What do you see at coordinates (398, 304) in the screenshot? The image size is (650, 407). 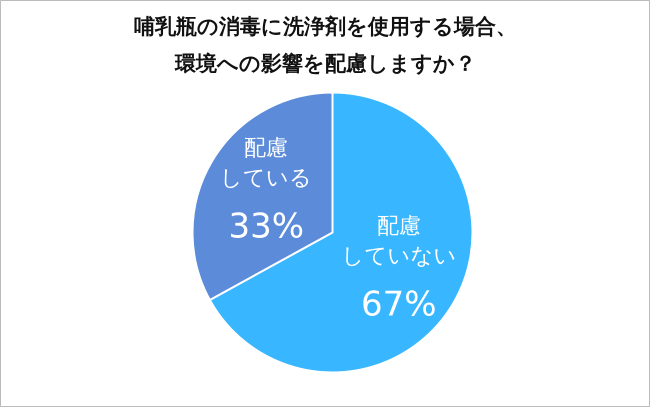 I see `data-label: 67%` at bounding box center [398, 304].